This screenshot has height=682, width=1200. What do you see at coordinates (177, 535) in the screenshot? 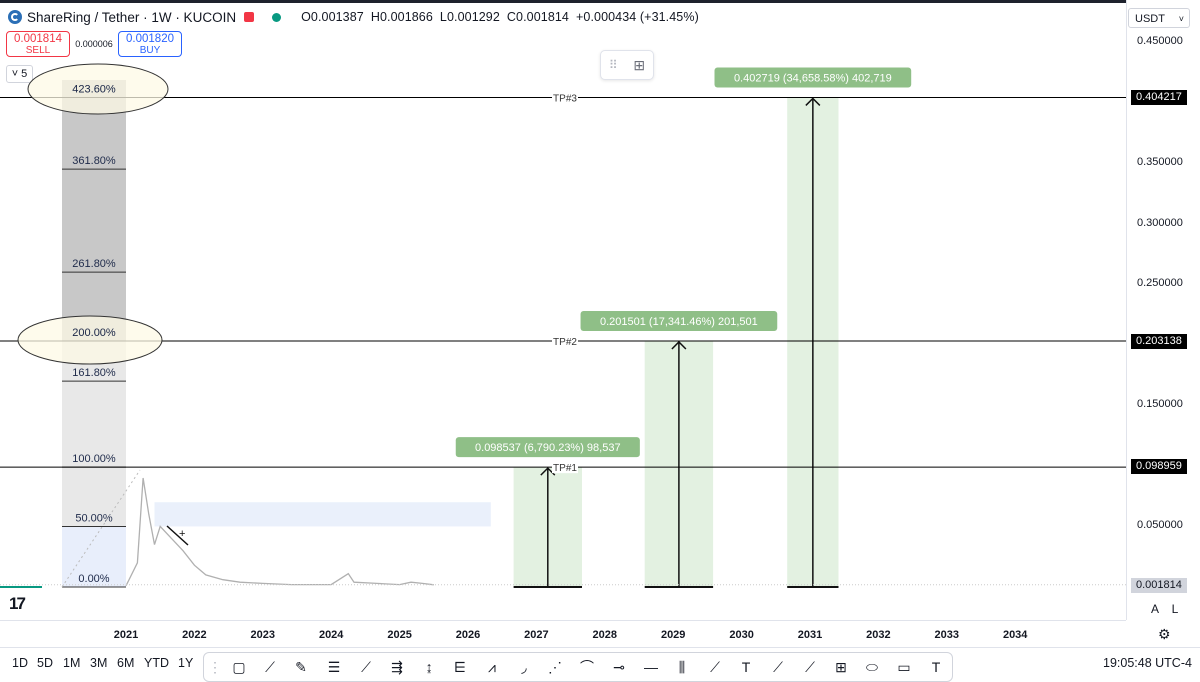
I see `downtrend-line` at bounding box center [177, 535].